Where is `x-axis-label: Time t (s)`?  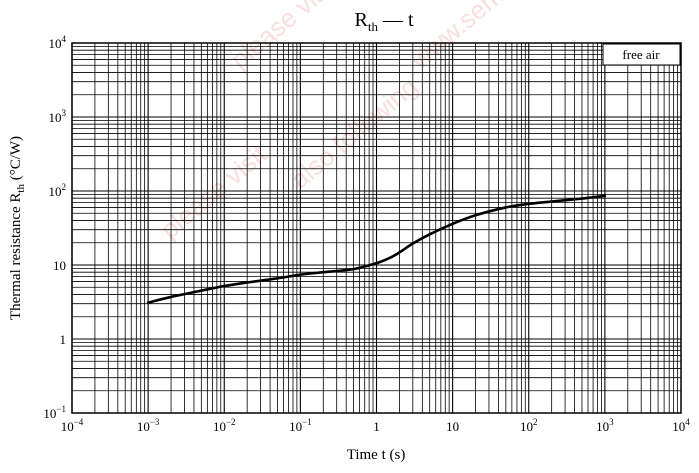 x-axis-label: Time t (s) is located at coordinates (376, 455).